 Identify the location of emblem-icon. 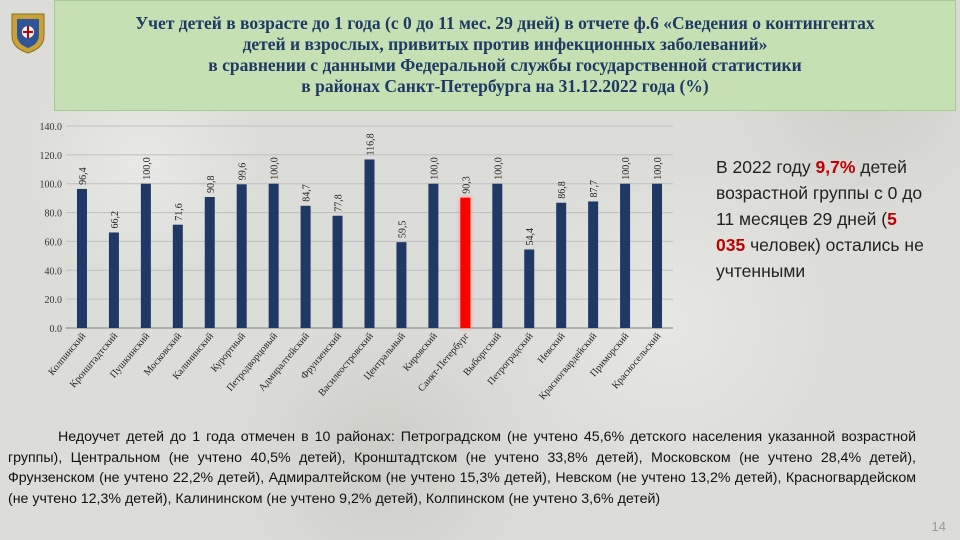
(28, 33).